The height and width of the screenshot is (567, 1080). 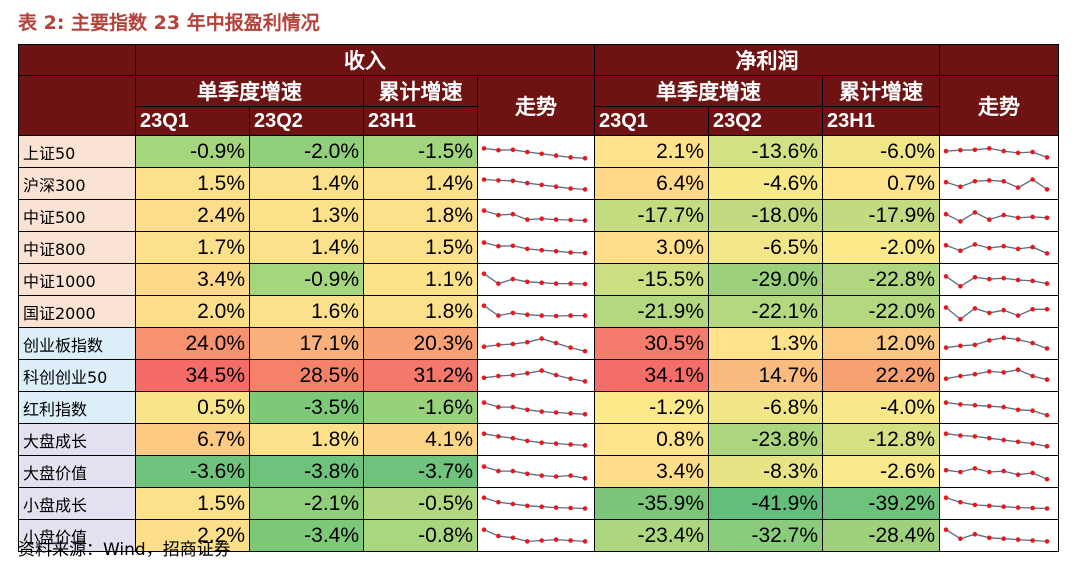 I want to click on table-row: 创业板指数 24.0% 17.1% 20.3% 30.5% 1.3% 12.0%, so click(x=539, y=343).